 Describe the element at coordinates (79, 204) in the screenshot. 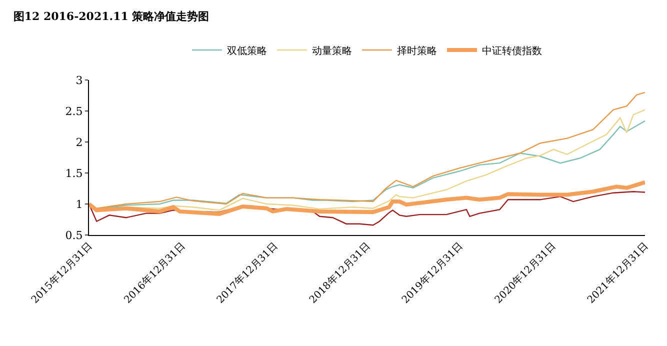

I see `y-tick-label: 1` at that location.